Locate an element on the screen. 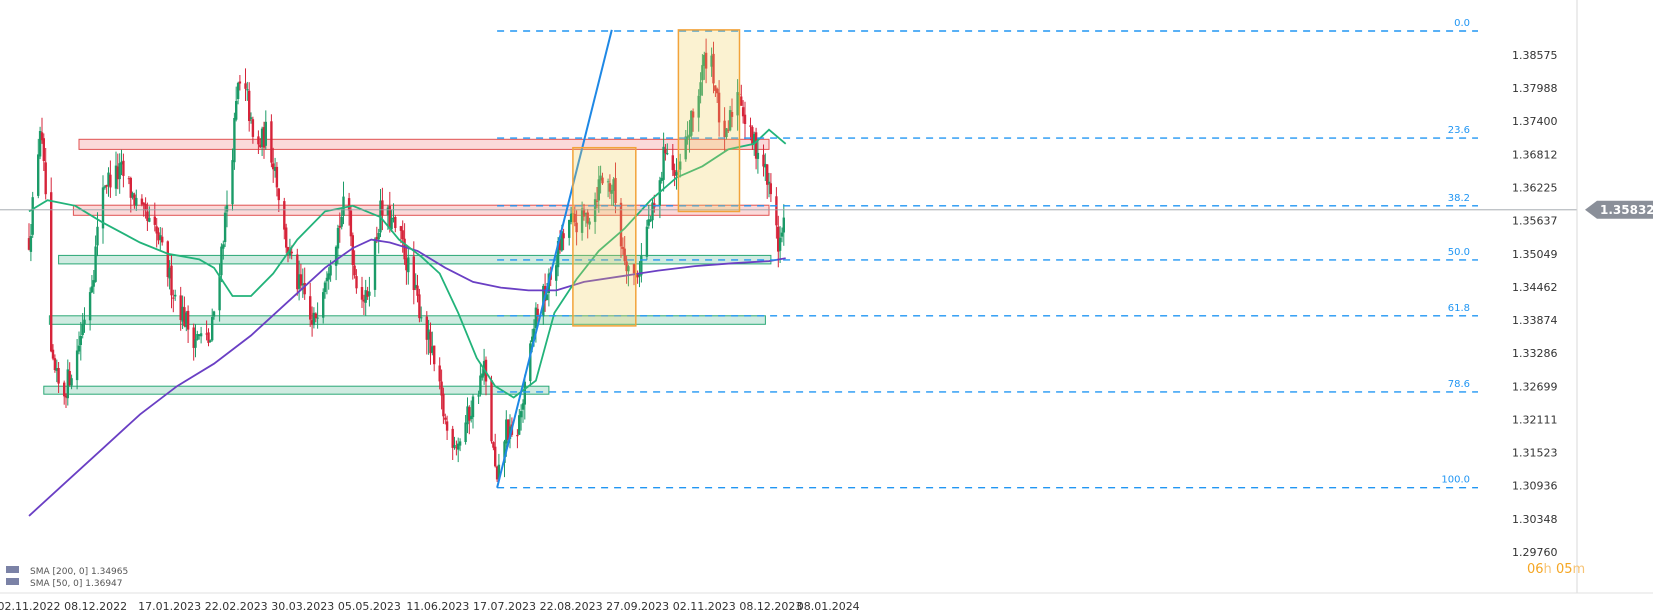 This screenshot has height=614, width=1653. x-tick-label-12: 08.01.2024 is located at coordinates (828, 606).